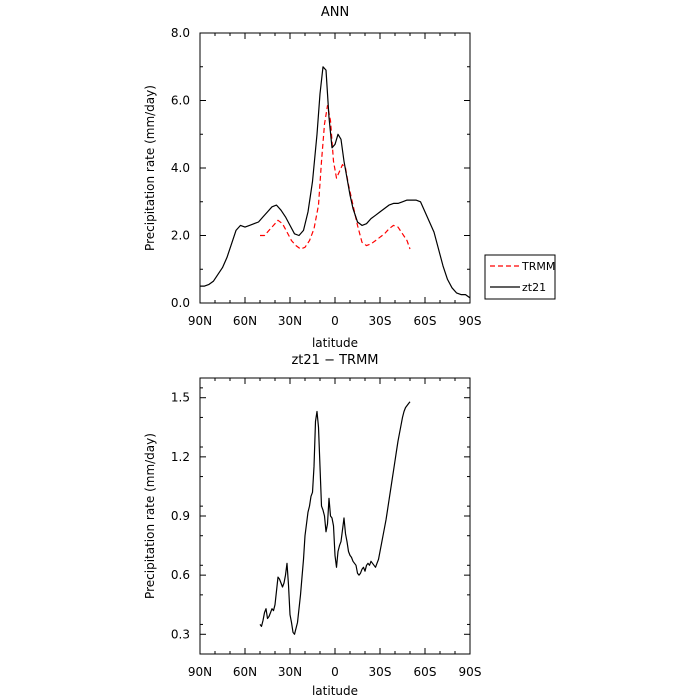 The height and width of the screenshot is (700, 700). Describe the element at coordinates (180, 236) in the screenshot. I see `panel-1-ytick-label: 2.0` at that location.